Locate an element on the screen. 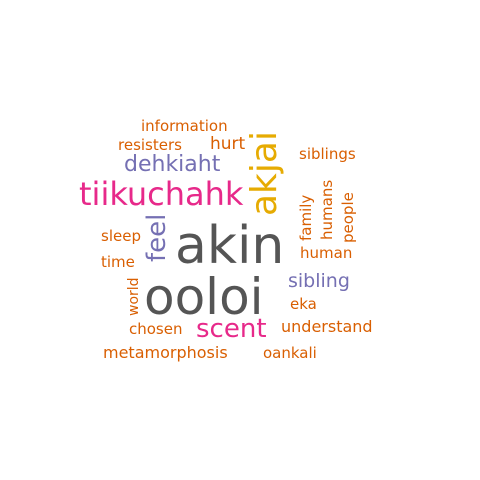 This screenshot has height=480, width=480. word-akin: akin is located at coordinates (230, 246).